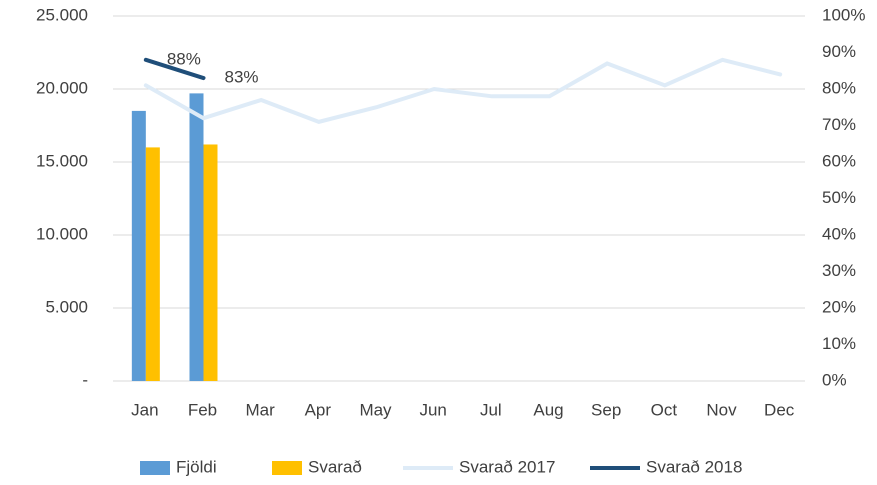 The height and width of the screenshot is (485, 877). What do you see at coordinates (779, 409) in the screenshot?
I see `x-tick-label: Dec` at bounding box center [779, 409].